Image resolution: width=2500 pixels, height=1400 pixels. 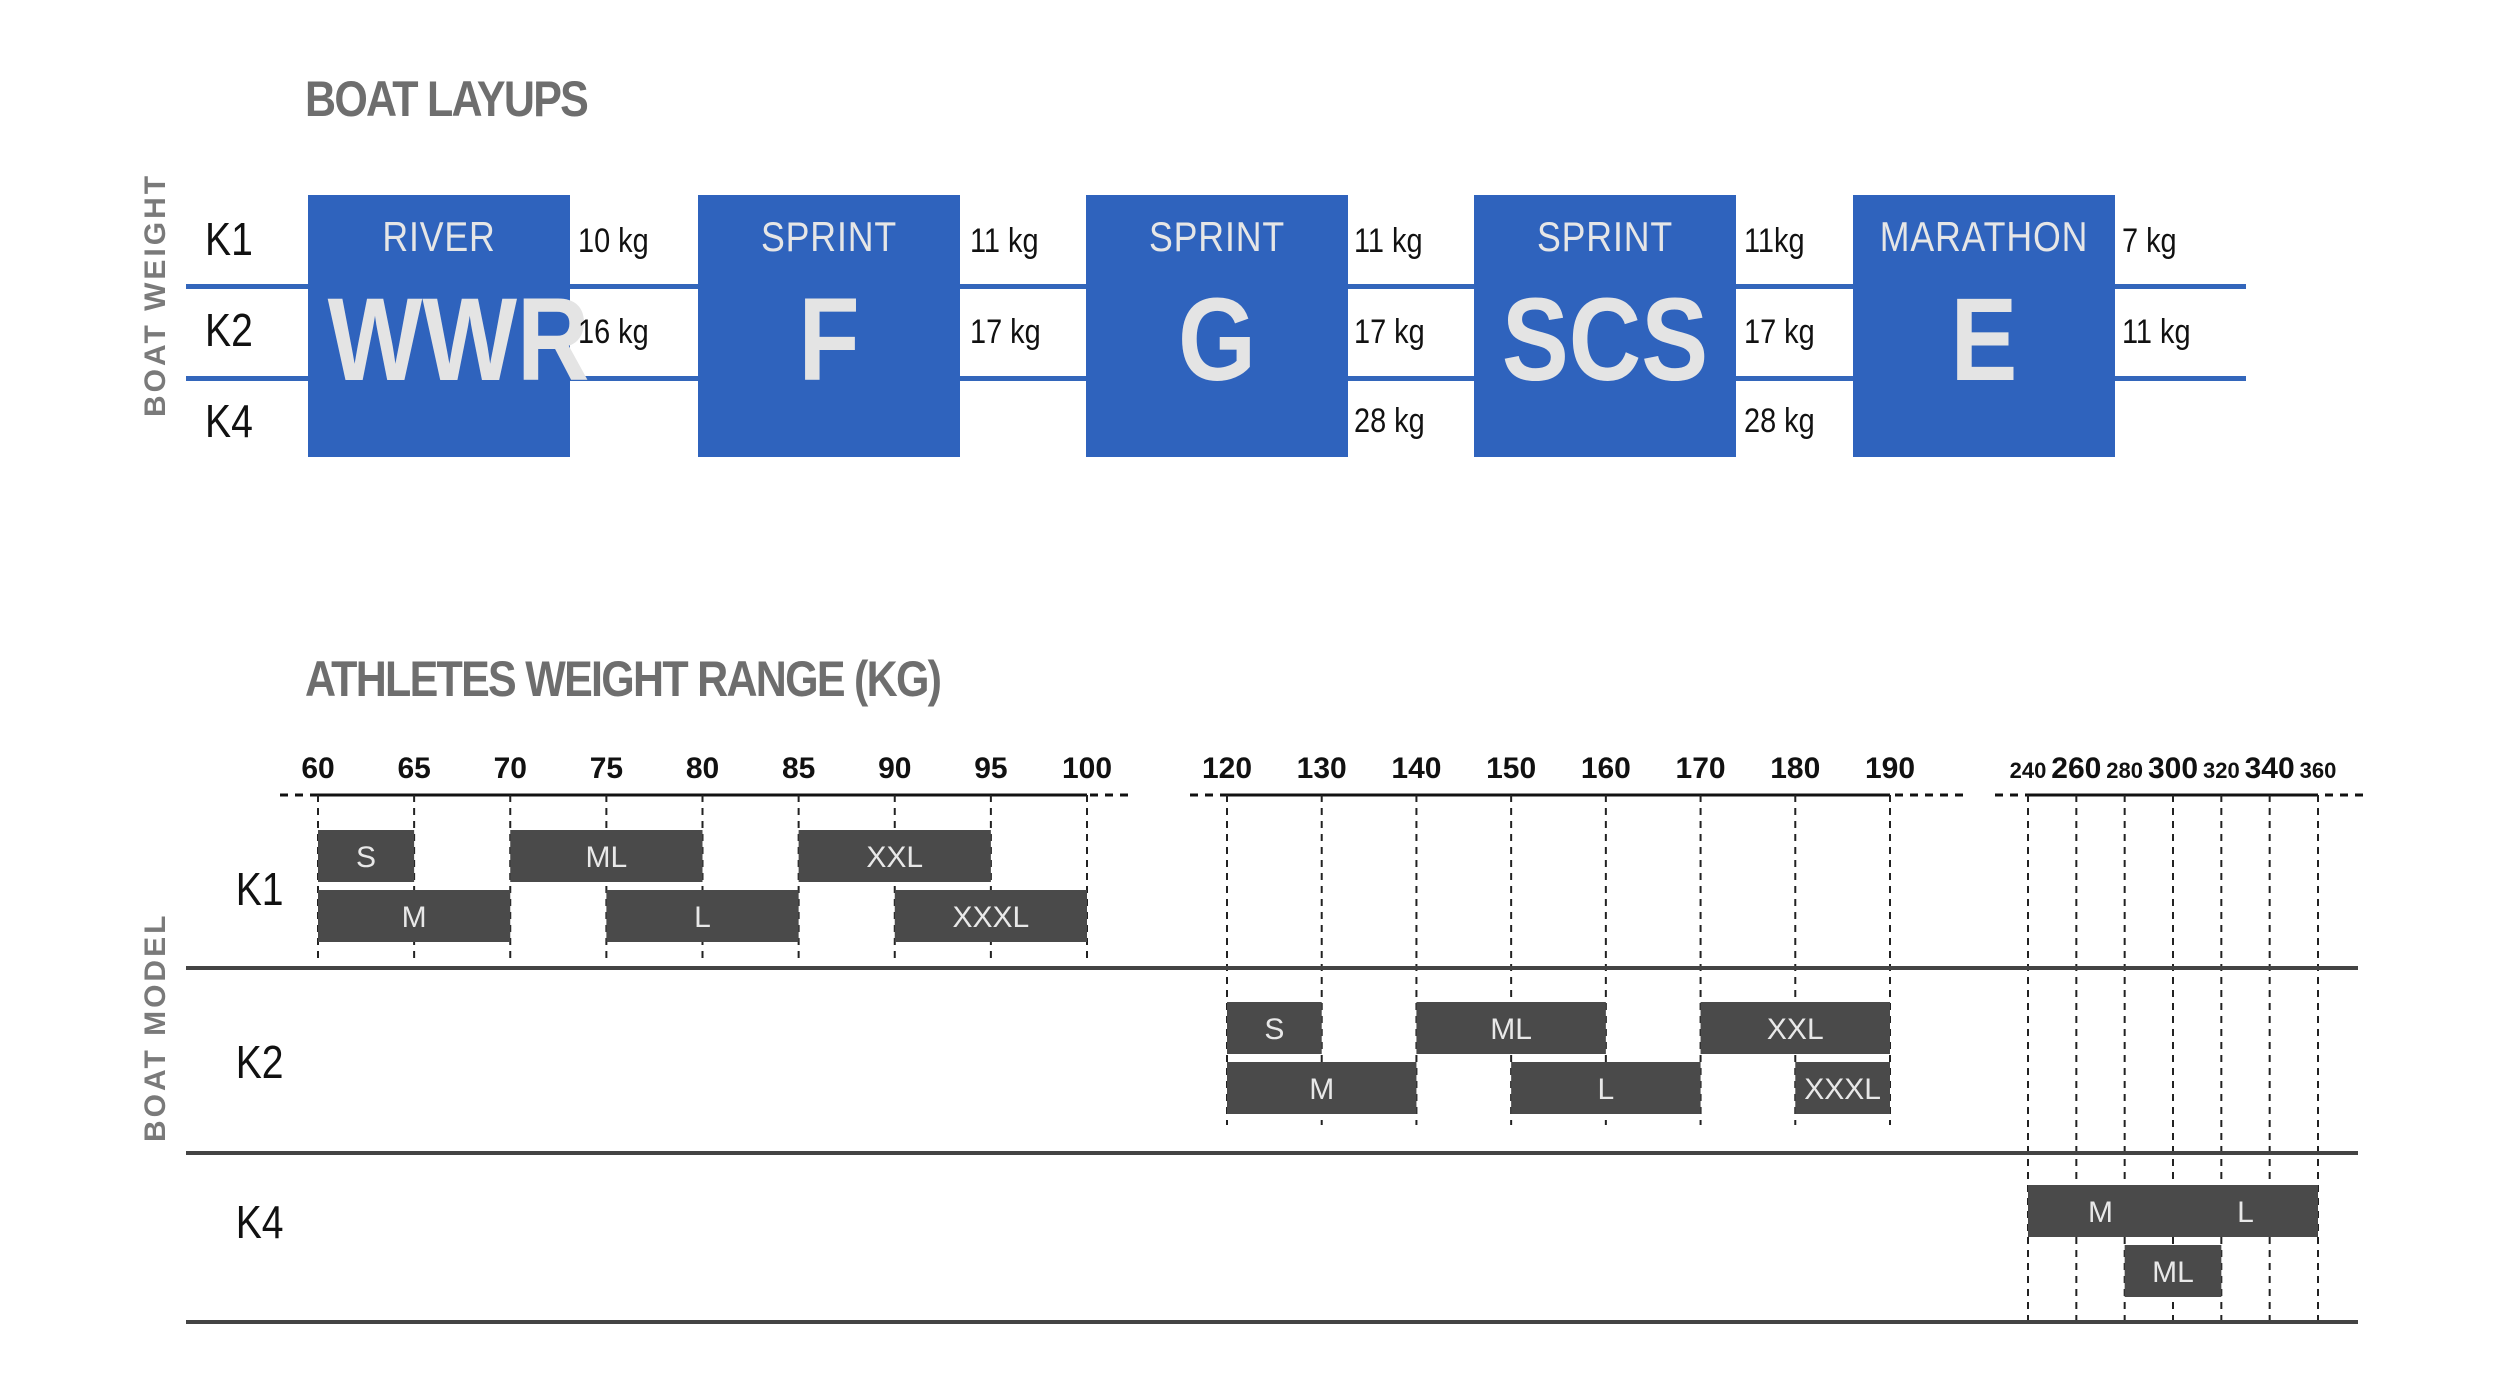 I want to click on tick-label: 150, so click(x=1511, y=768).